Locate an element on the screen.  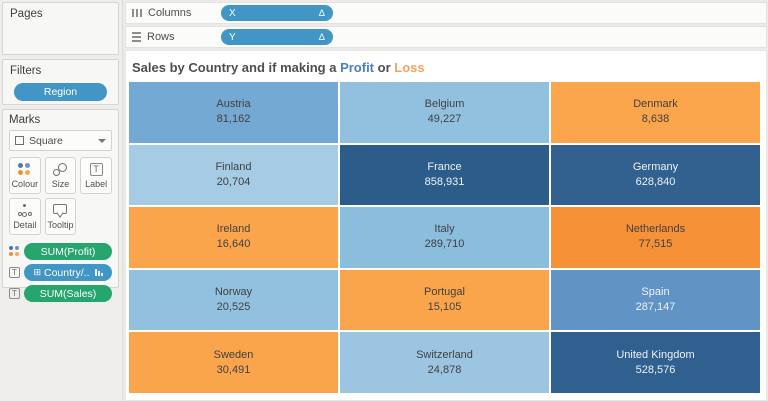
pill-country-label: Country/.. is located at coordinates (67, 272).